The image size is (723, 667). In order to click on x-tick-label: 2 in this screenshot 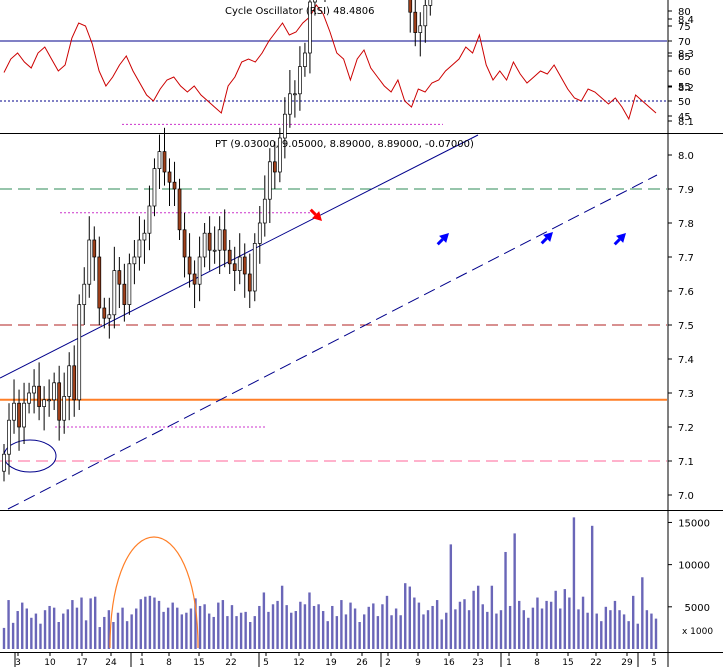, I will do `click(388, 662)`.